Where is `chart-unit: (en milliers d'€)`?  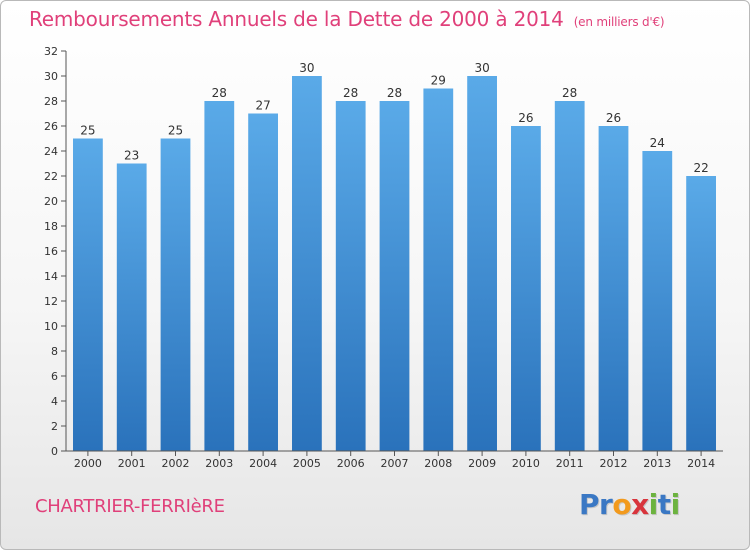 chart-unit: (en milliers d'€) is located at coordinates (619, 22).